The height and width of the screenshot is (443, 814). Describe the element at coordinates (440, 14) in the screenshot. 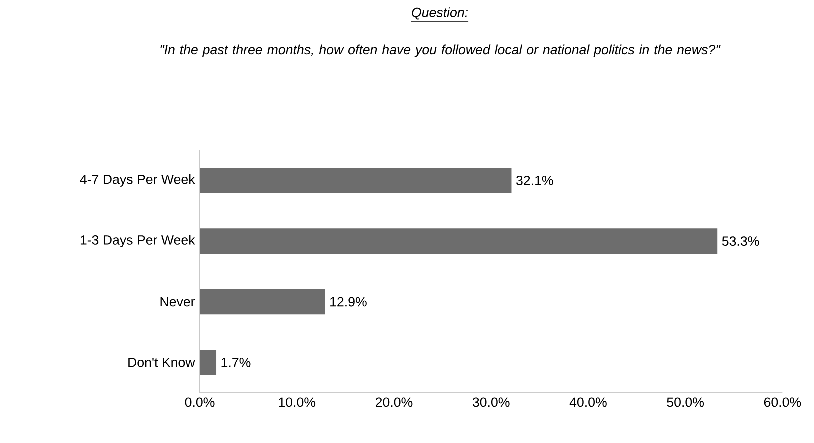

I see `chart-title: Question:` at that location.